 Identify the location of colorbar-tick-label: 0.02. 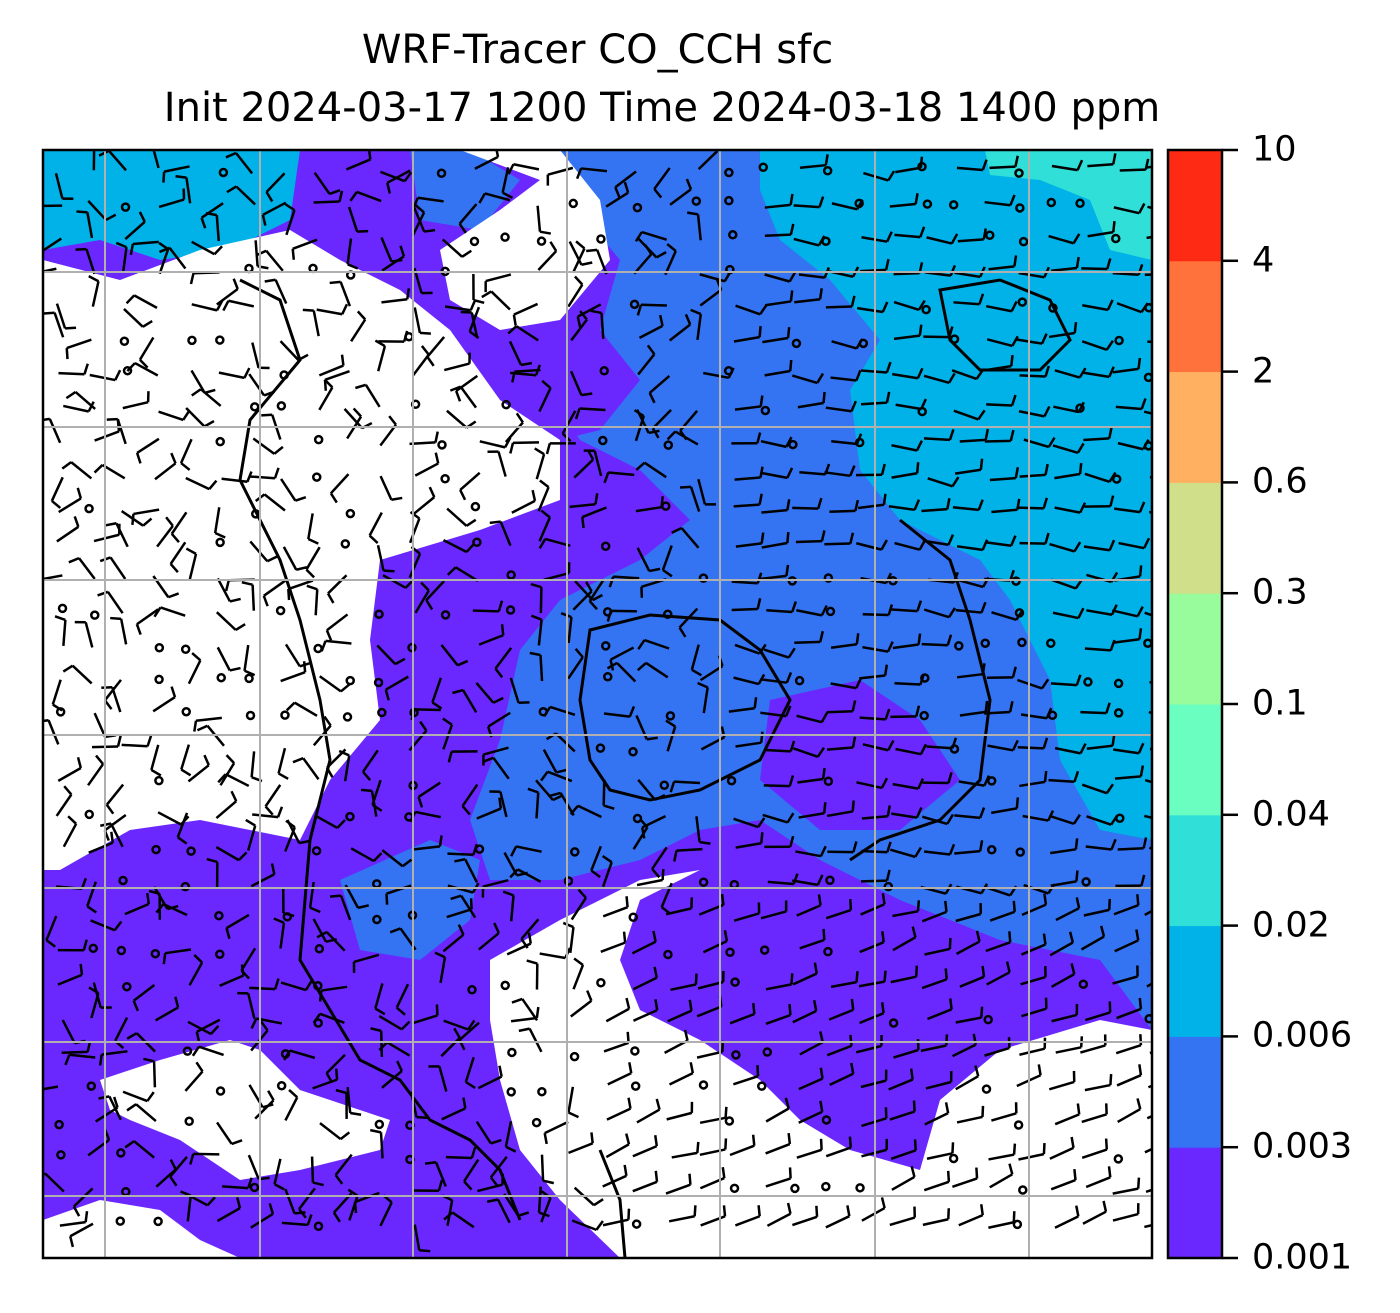
(1291, 925).